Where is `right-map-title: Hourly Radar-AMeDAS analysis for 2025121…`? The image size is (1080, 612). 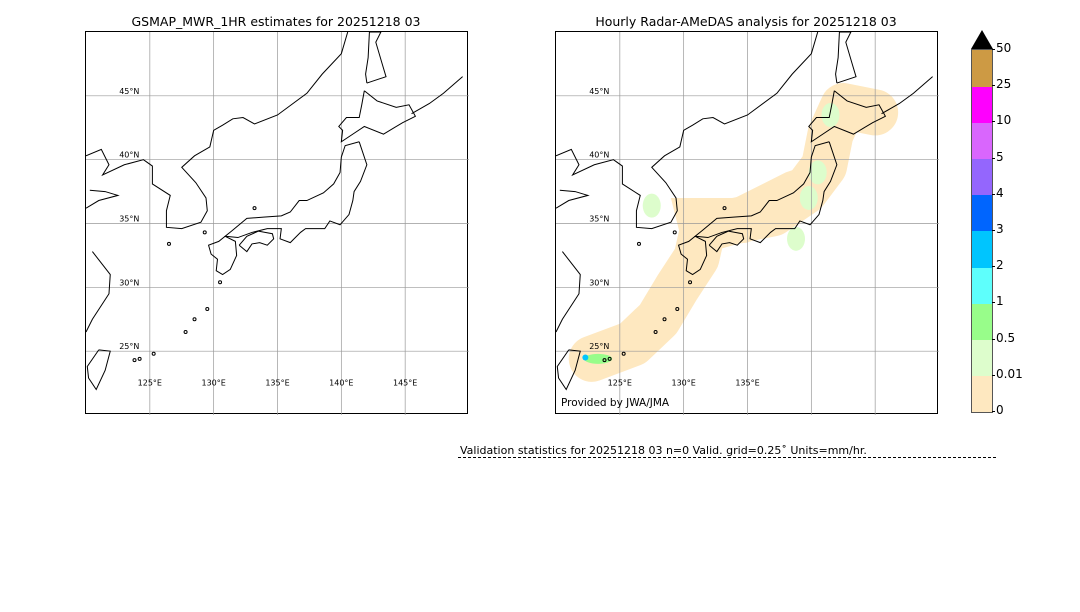 right-map-title: Hourly Radar-AMeDAS analysis for 2025121… is located at coordinates (746, 21).